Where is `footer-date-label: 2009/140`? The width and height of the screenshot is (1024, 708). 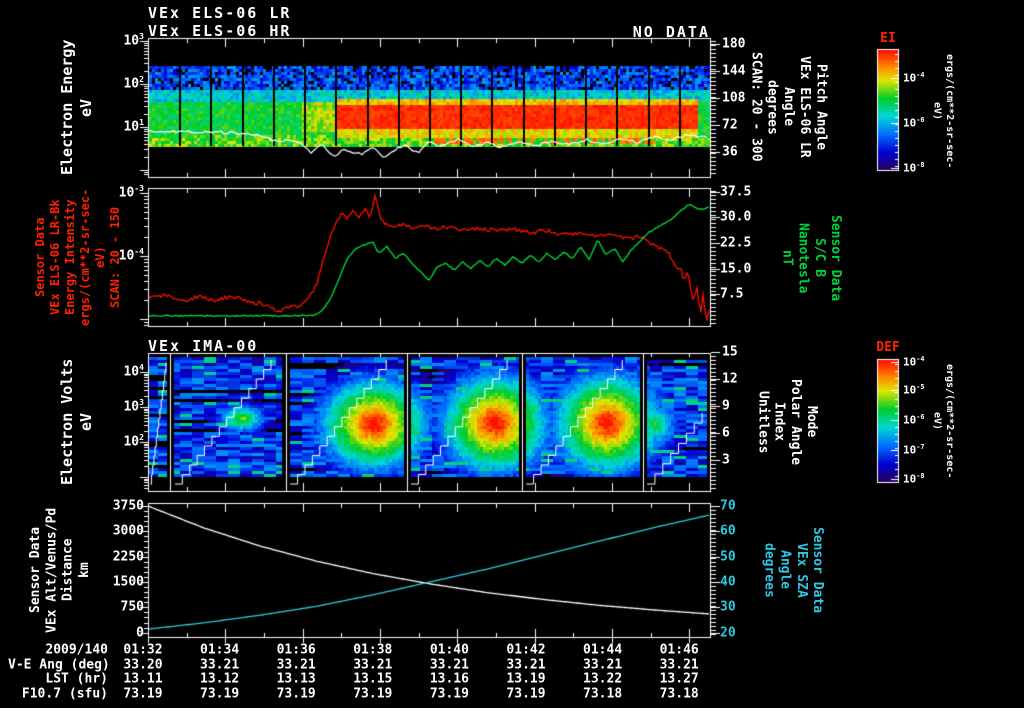 footer-date-label: 2009/140 is located at coordinates (76, 650).